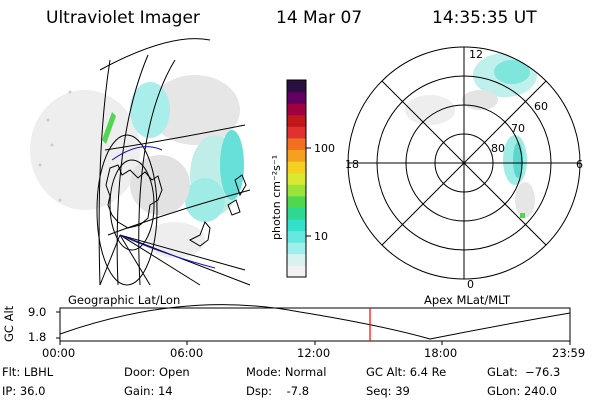  Describe the element at coordinates (471, 135) in the screenshot. I see `polar-emission-map` at that location.